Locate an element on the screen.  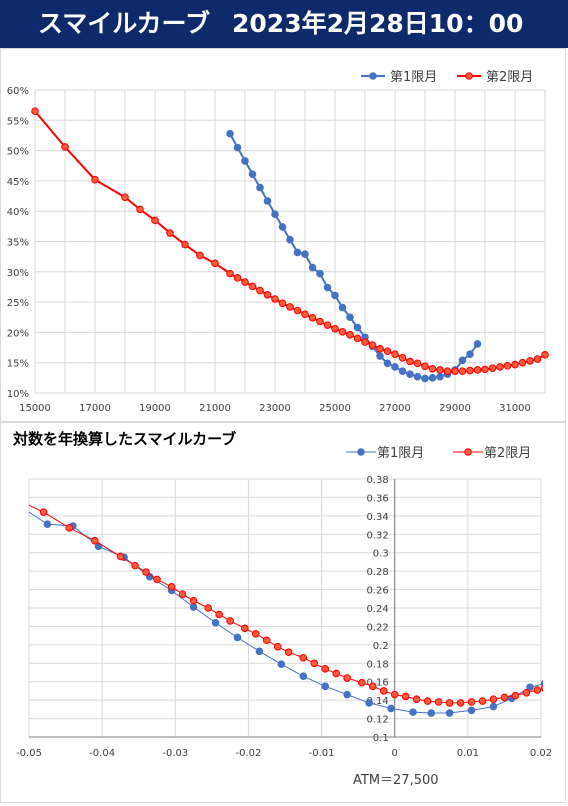
chart2-y-tick-label: 0.18 is located at coordinates (377, 664).